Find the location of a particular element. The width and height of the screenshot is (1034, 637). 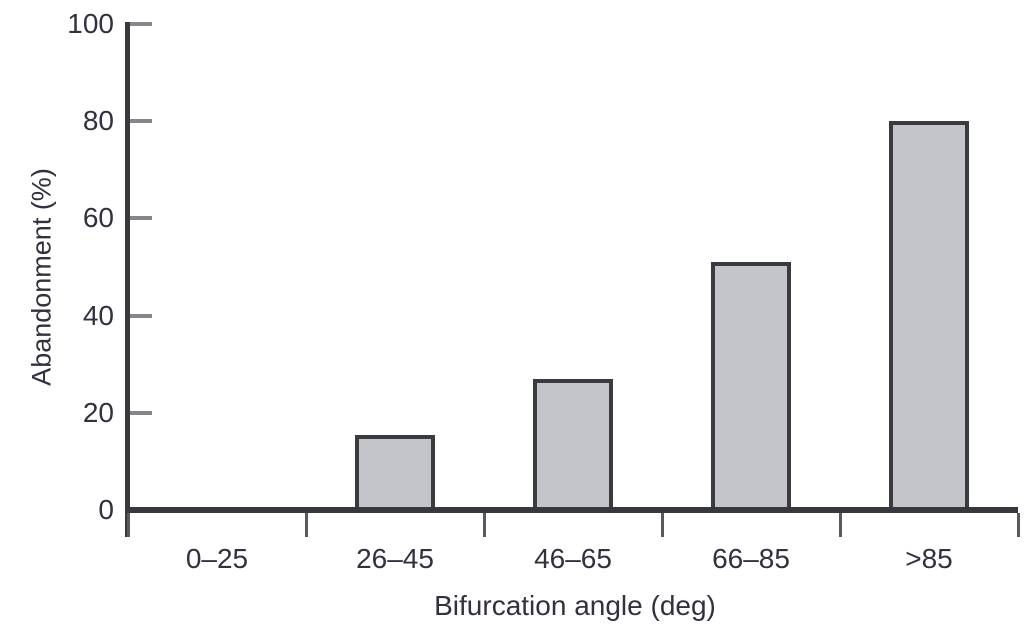

x-category-label: 46–65 is located at coordinates (573, 558).